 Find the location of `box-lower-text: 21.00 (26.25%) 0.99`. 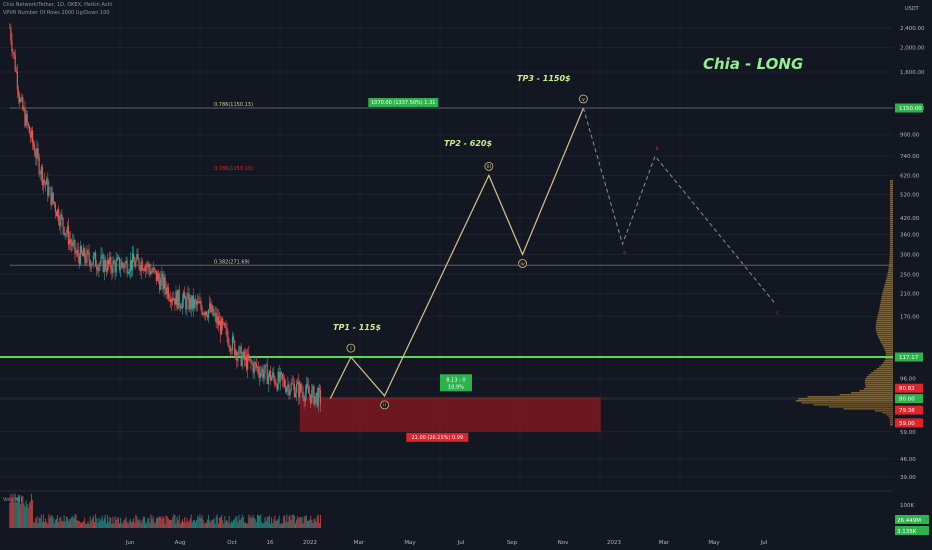

box-lower-text: 21.00 (26.25%) 0.99 is located at coordinates (438, 438).